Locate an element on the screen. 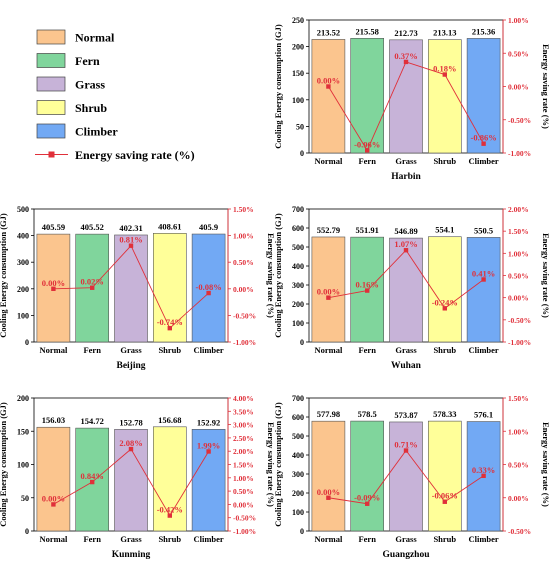  rate-label: 2.08% is located at coordinates (130, 443).